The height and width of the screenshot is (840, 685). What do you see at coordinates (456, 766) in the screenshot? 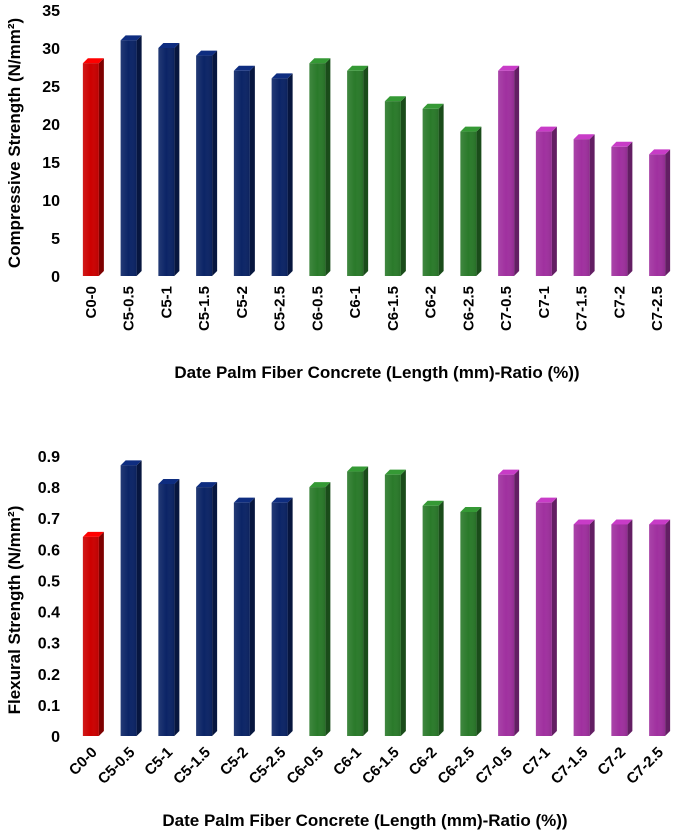
I see `x-tick-label: C6-2.5` at bounding box center [456, 766].